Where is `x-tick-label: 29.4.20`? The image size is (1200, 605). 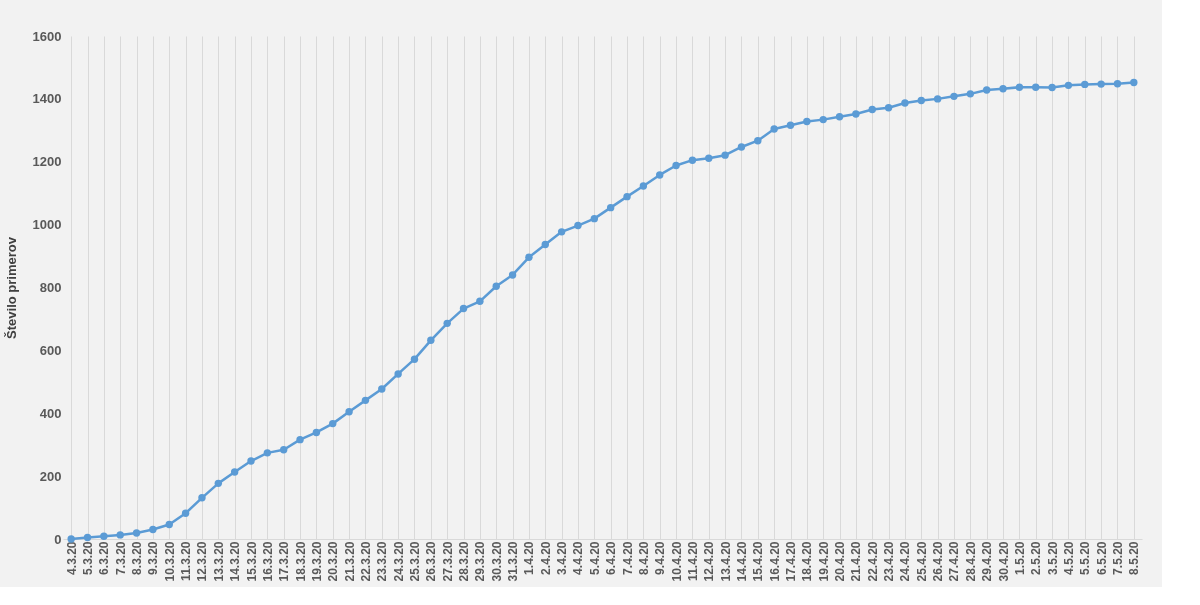
x-tick-label: 29.4.20 is located at coordinates (987, 561).